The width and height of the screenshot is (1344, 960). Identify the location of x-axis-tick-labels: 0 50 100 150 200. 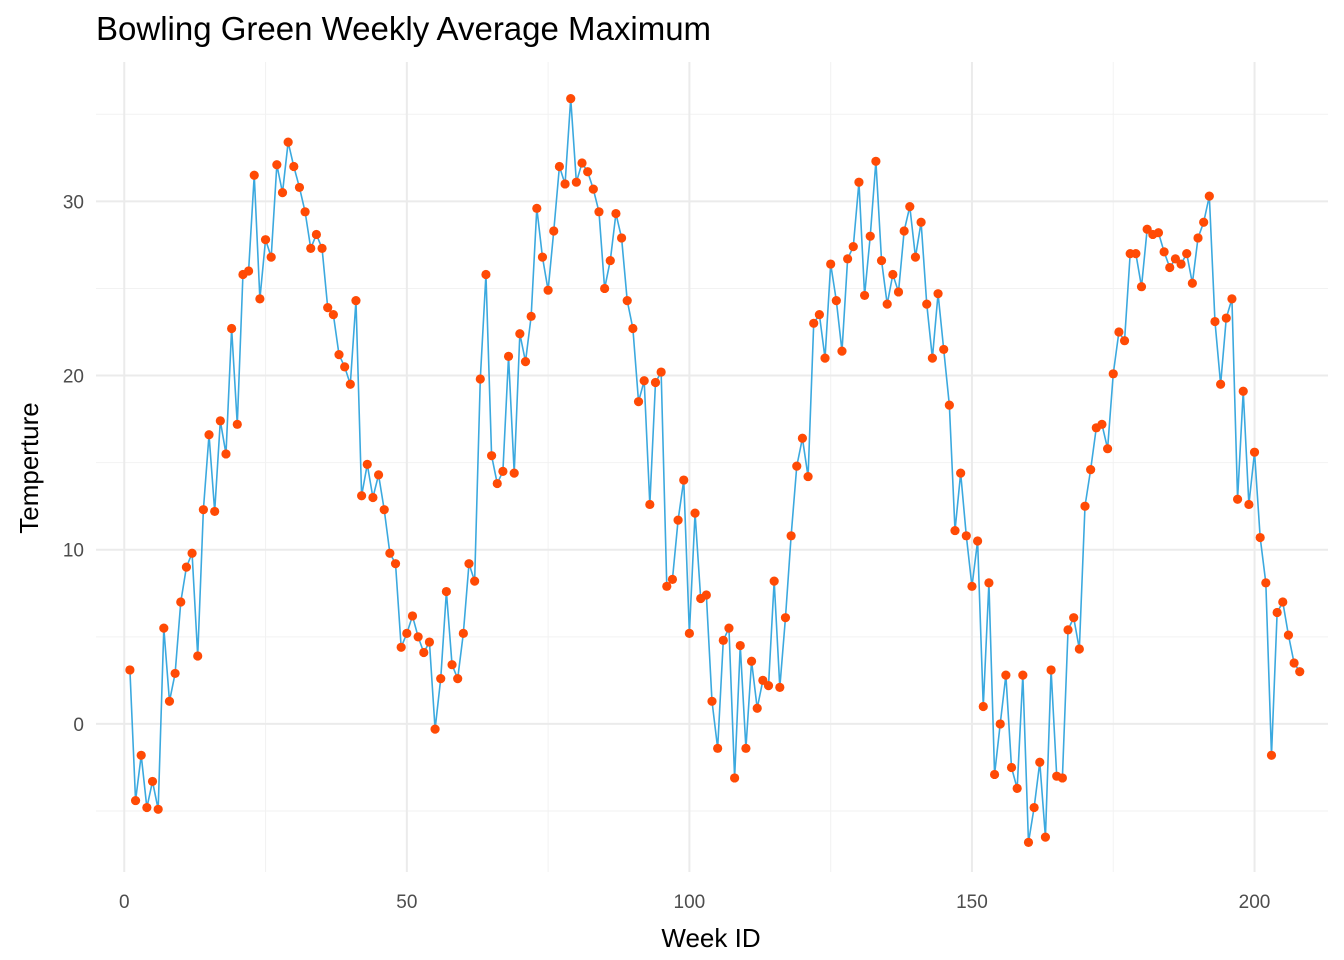
(694, 902).